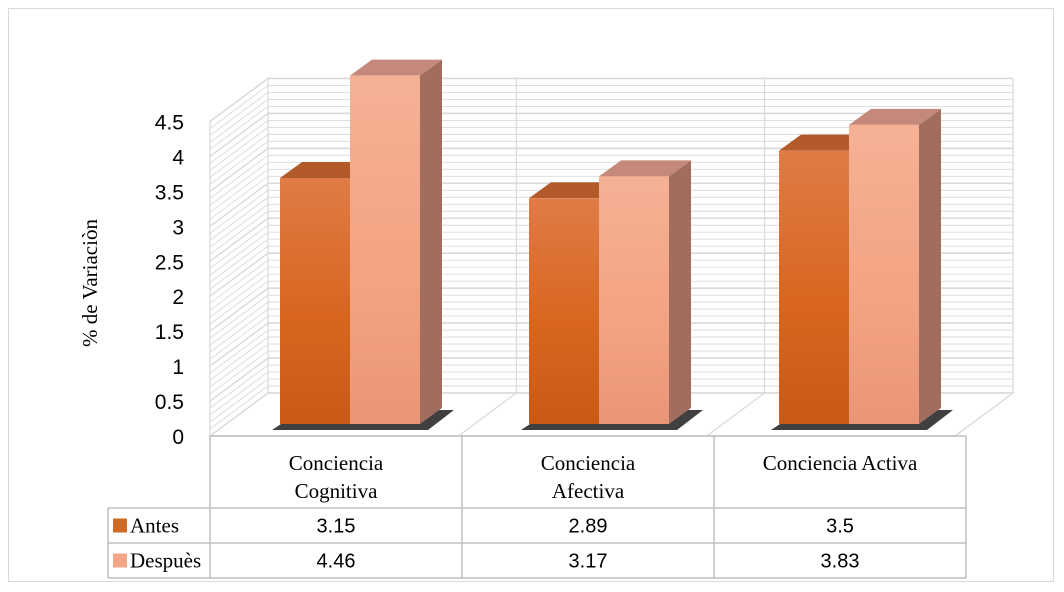 This screenshot has width=1064, height=592. Describe the element at coordinates (90, 283) in the screenshot. I see `y-axis-label: % de Variaciòn` at that location.